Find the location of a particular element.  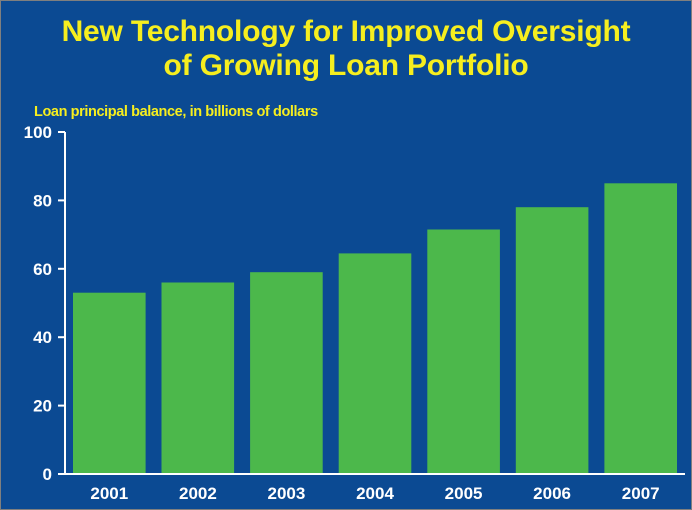

x-tick-label-2003: 2003 is located at coordinates (286, 493).